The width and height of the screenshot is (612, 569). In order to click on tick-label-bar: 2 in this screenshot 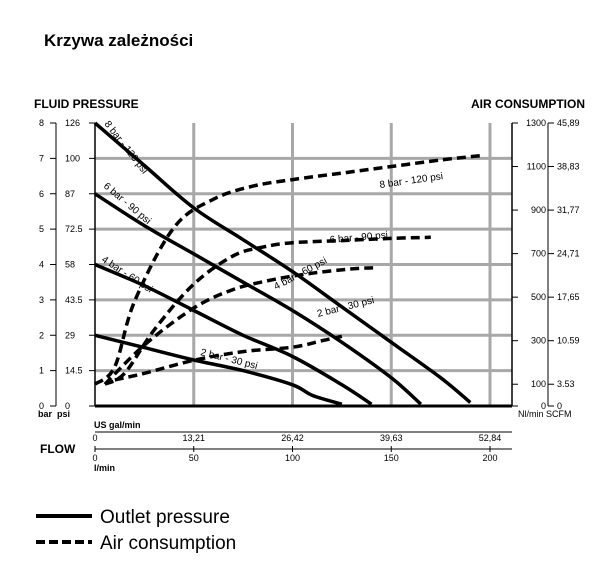, I will do `click(41, 335)`.